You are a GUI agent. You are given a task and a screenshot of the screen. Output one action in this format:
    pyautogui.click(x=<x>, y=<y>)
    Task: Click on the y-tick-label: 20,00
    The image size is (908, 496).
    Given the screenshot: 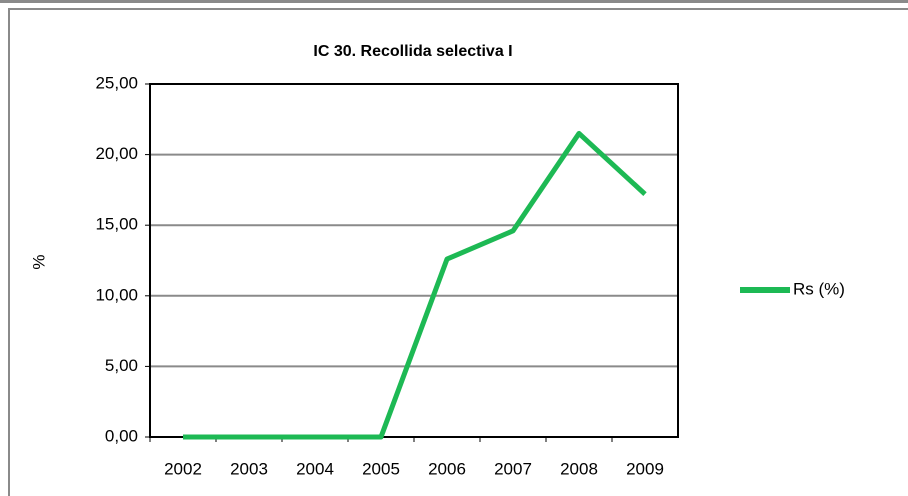 What is the action you would take?
    pyautogui.click(x=116, y=153)
    